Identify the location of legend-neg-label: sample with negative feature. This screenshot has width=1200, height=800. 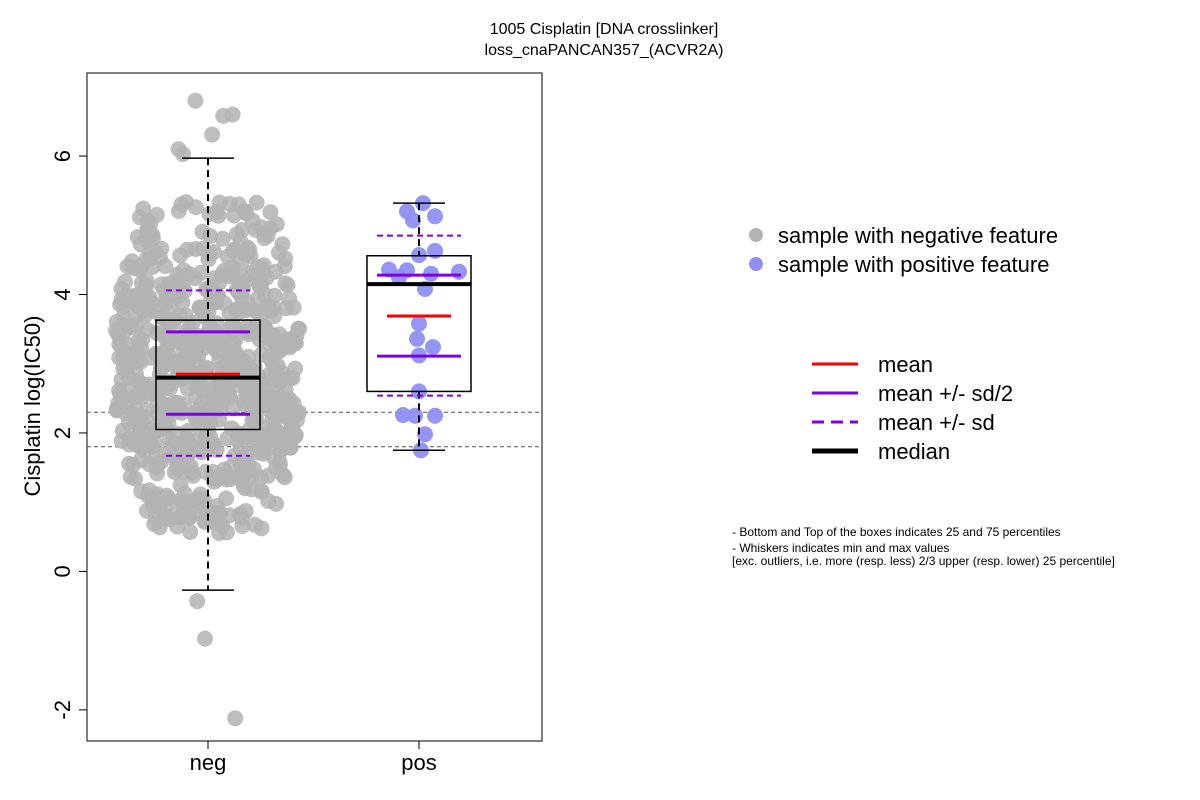
(918, 235).